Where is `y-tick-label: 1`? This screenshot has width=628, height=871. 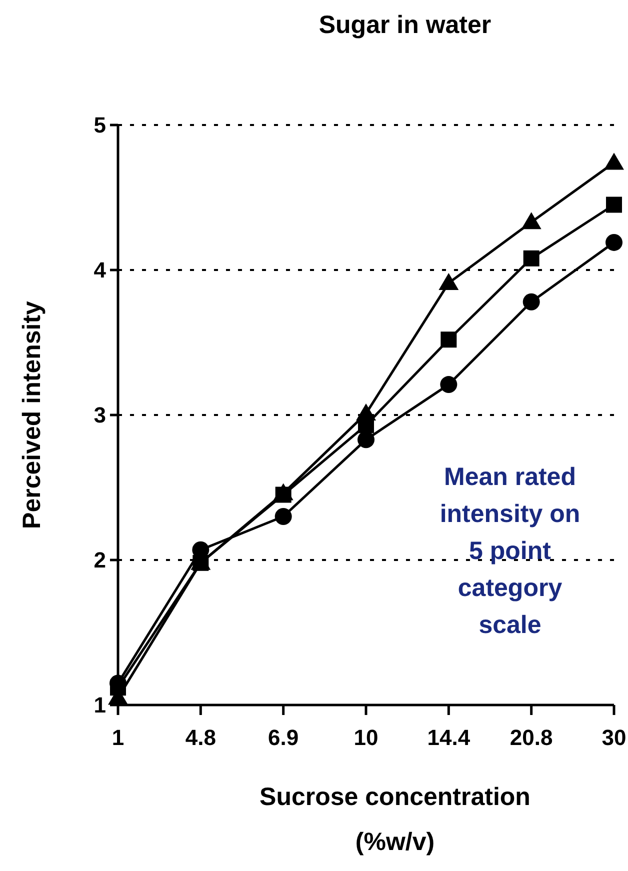 y-tick-label: 1 is located at coordinates (100, 705).